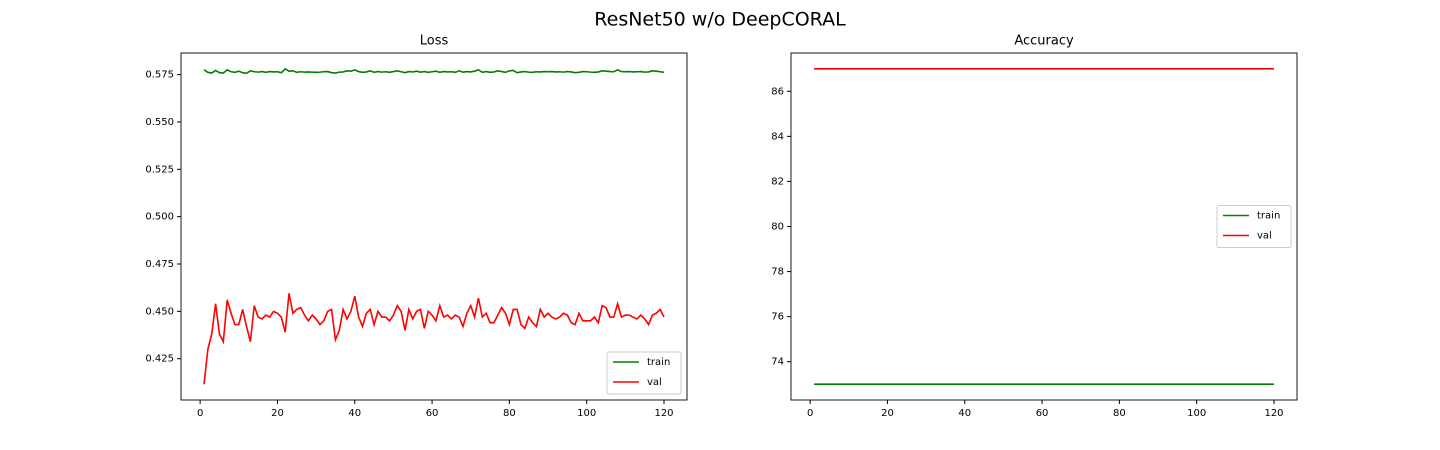  I want to click on y-tick-label: 84, so click(777, 136).